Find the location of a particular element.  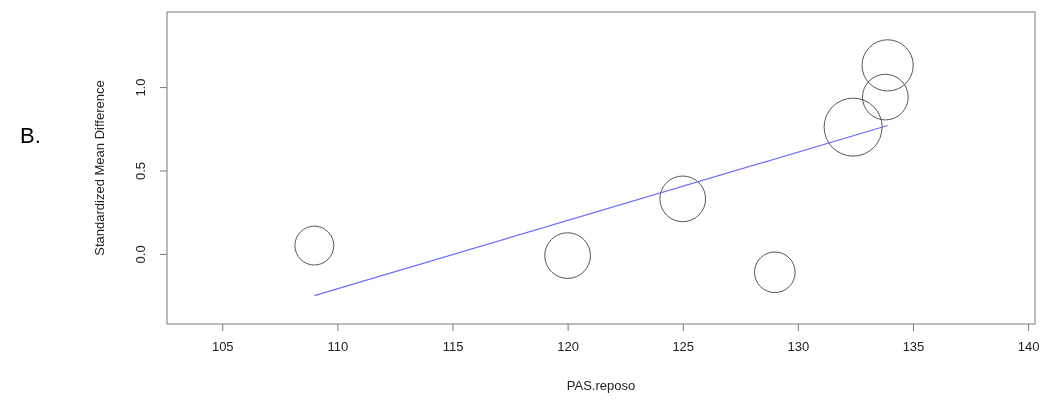

x-tick-label: 125 is located at coordinates (683, 346).